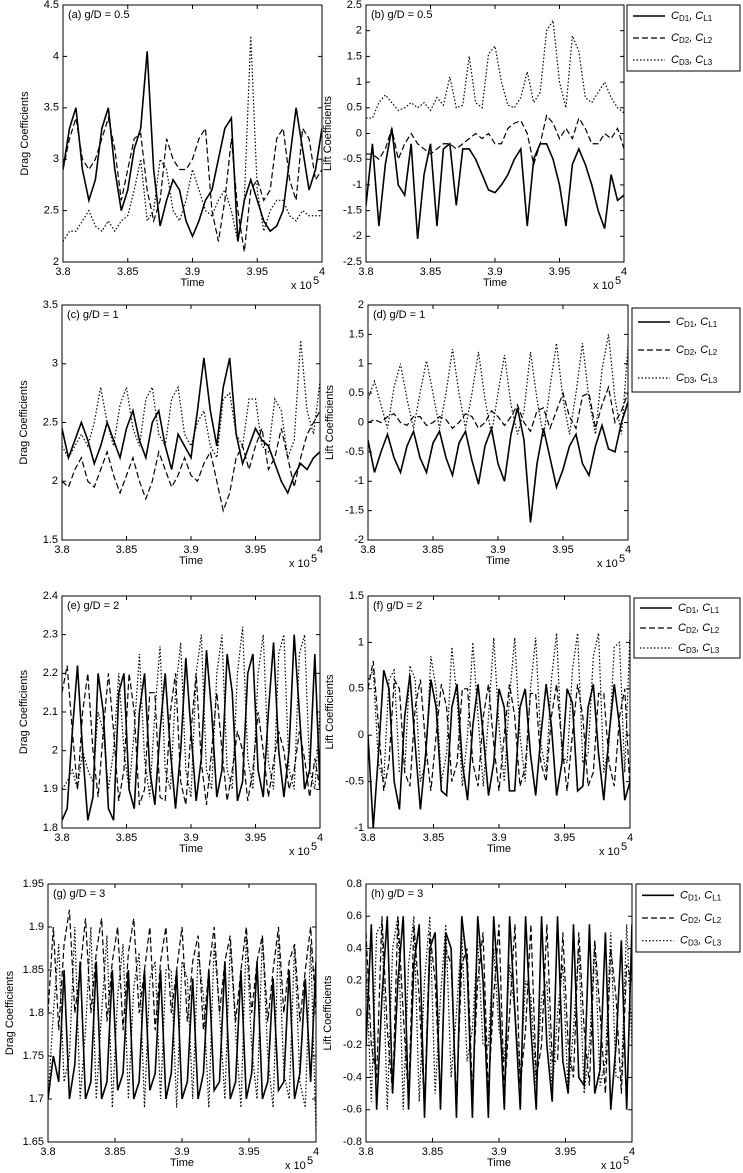 The width and height of the screenshot is (743, 1173). I want to click on y-tick-label: 0.8, so click(354, 884).